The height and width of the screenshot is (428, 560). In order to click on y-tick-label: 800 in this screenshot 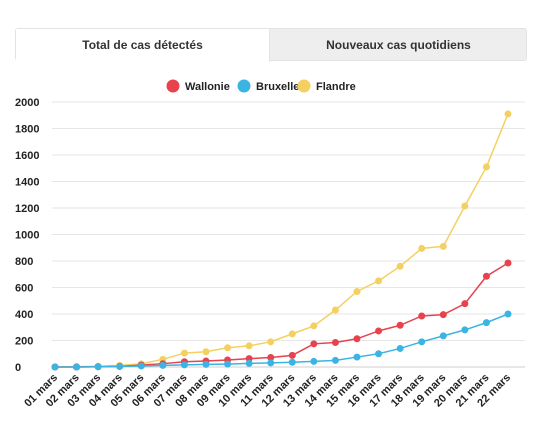, I will do `click(24, 262)`.